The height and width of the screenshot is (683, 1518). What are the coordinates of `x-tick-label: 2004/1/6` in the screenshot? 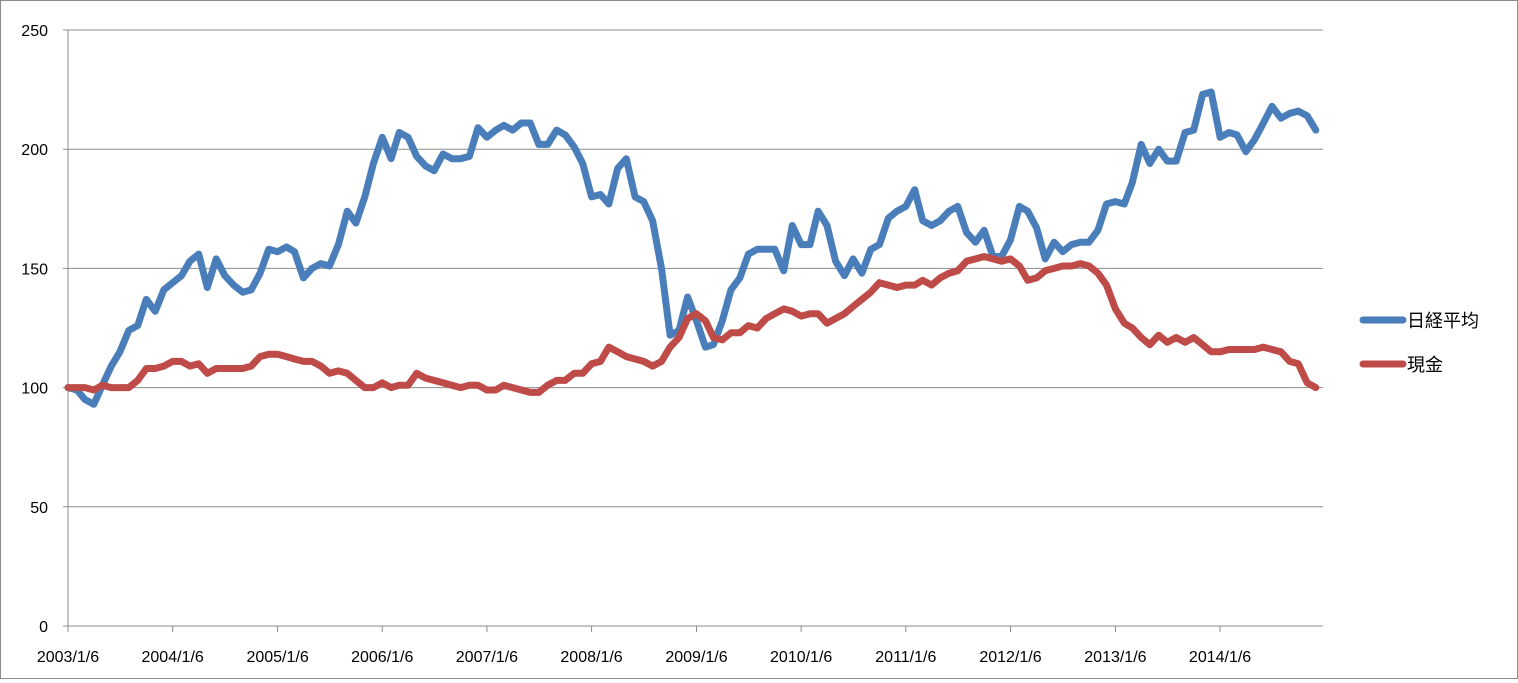 It's located at (173, 657).